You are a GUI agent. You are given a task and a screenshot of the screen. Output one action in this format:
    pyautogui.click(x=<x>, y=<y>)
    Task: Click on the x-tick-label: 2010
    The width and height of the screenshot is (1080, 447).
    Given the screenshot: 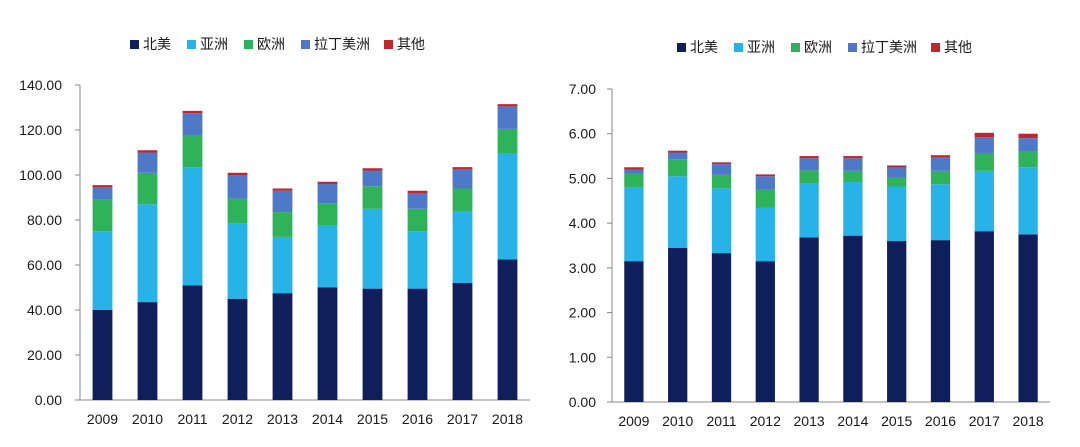 What is the action you would take?
    pyautogui.click(x=677, y=421)
    